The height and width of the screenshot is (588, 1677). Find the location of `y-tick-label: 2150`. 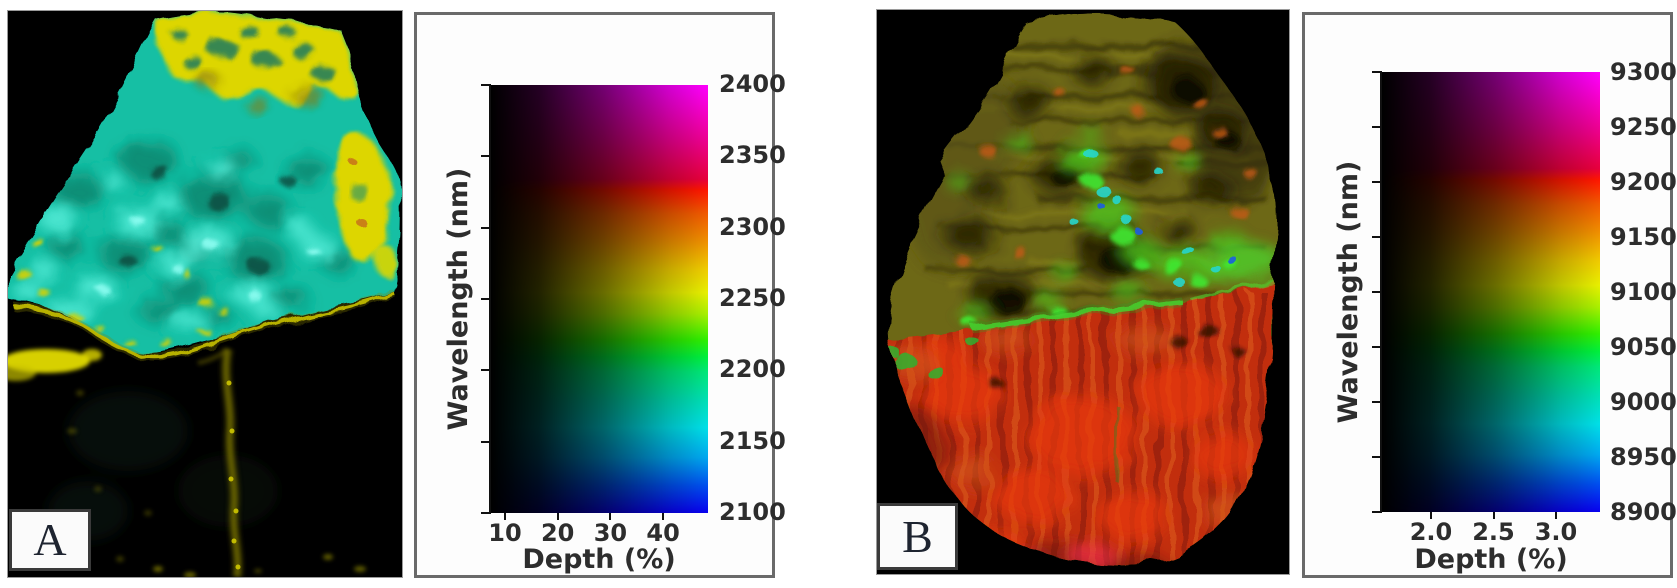

y-tick-label: 2150 is located at coordinates (752, 440).